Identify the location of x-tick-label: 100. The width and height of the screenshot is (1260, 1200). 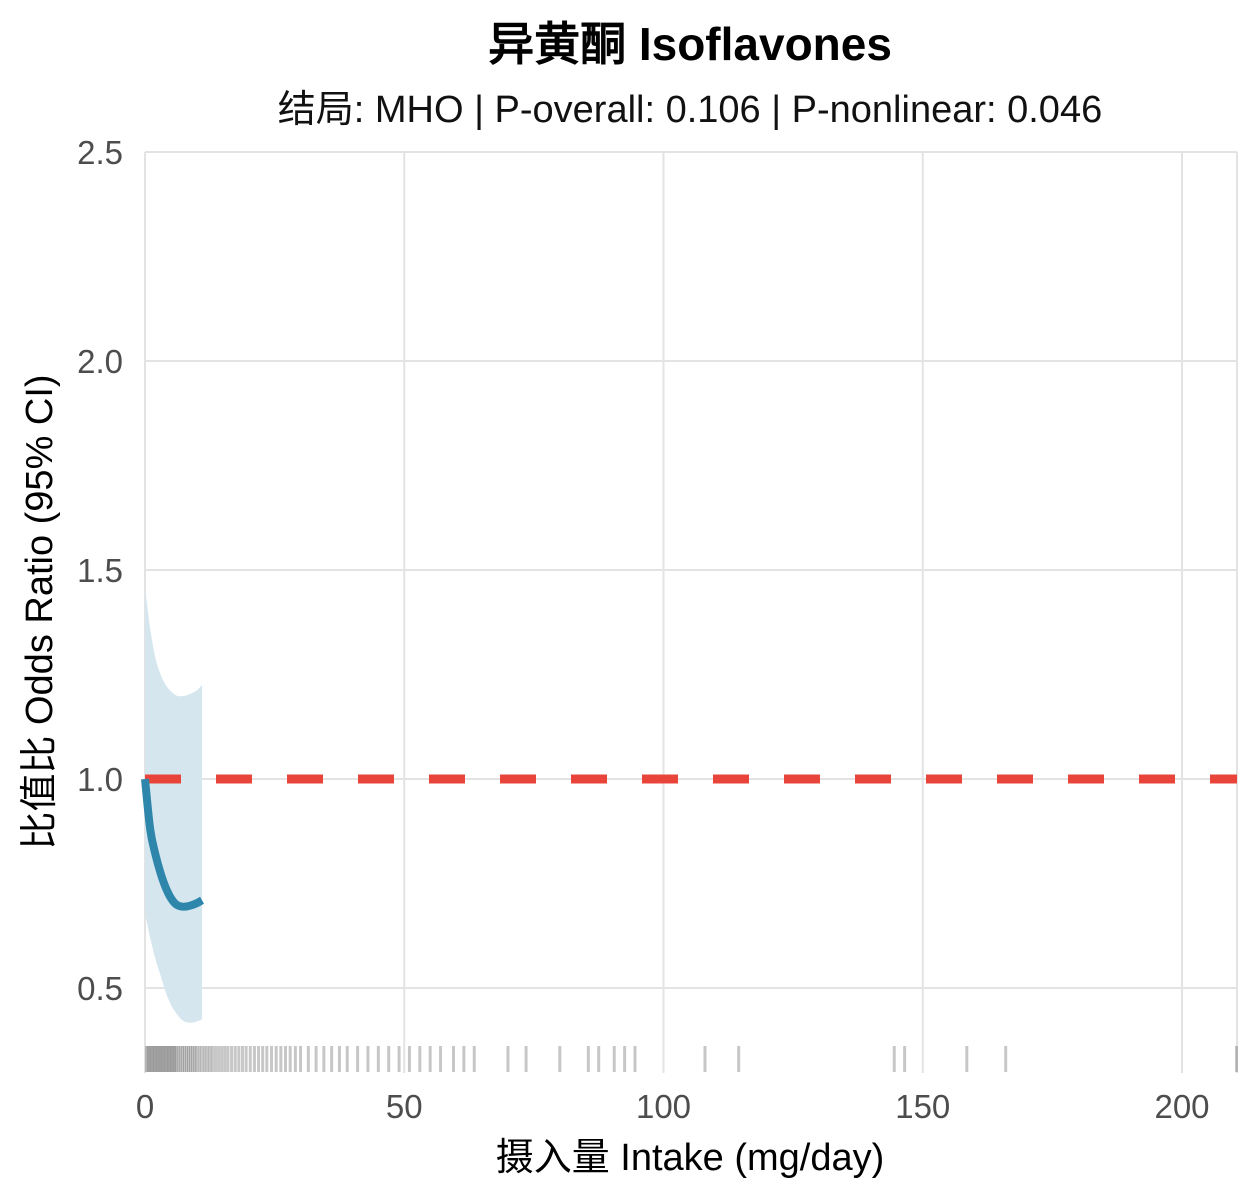
(663, 1106).